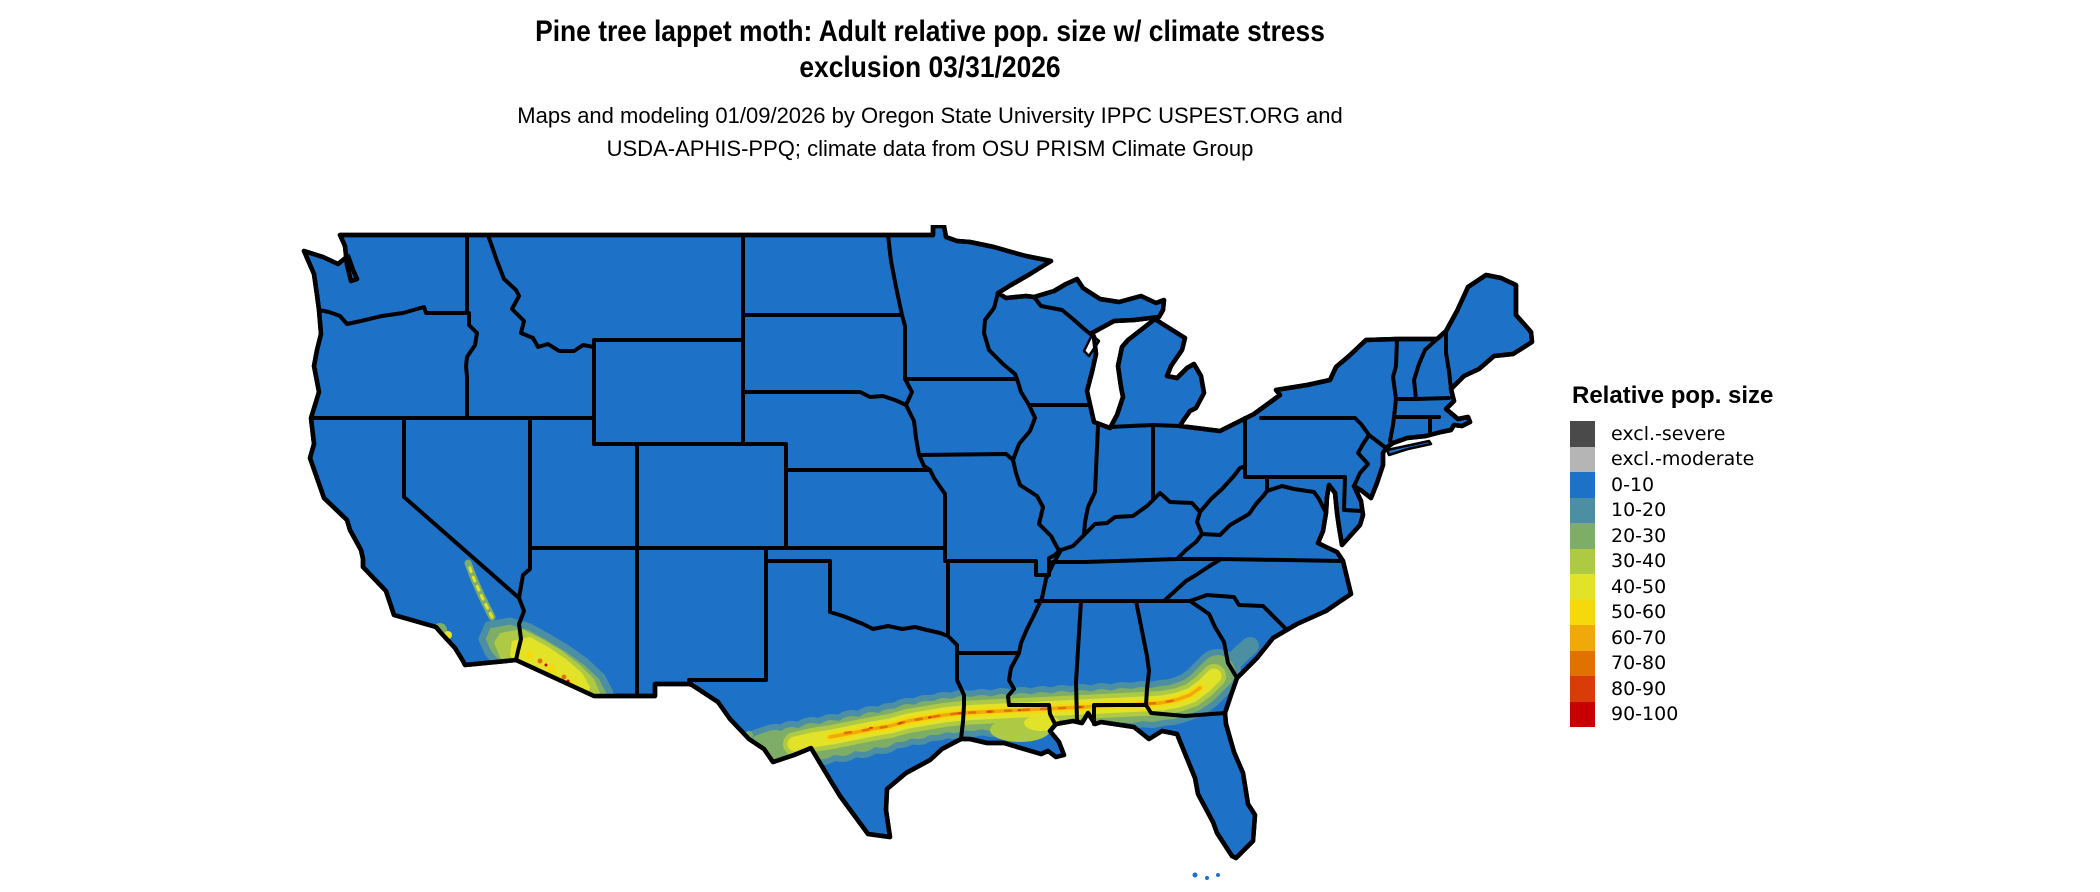  What do you see at coordinates (1673, 395) in the screenshot?
I see `legend-title: Relative pop. size` at bounding box center [1673, 395].